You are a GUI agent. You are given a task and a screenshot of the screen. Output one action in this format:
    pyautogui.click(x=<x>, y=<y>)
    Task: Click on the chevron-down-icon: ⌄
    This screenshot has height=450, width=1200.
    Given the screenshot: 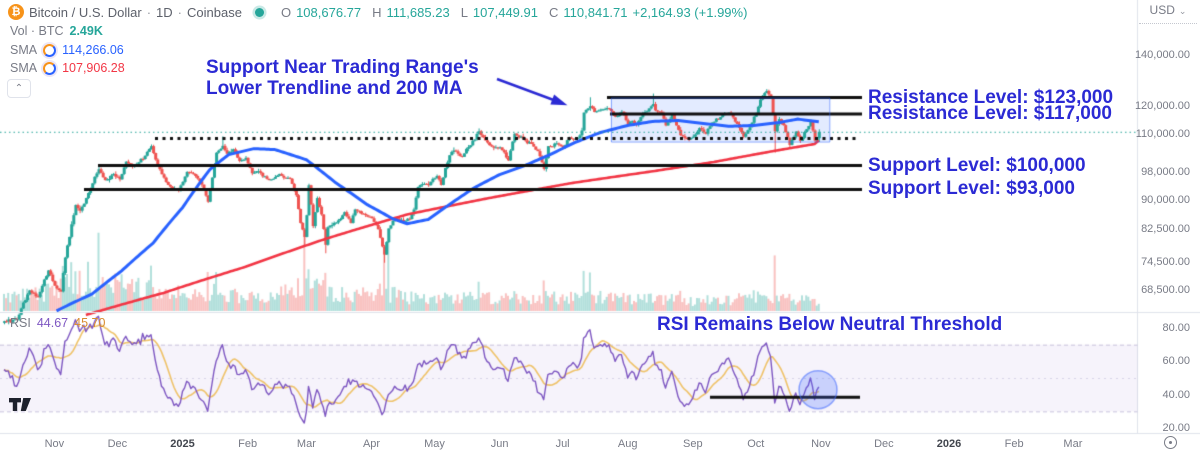 What is the action you would take?
    pyautogui.click(x=1182, y=11)
    